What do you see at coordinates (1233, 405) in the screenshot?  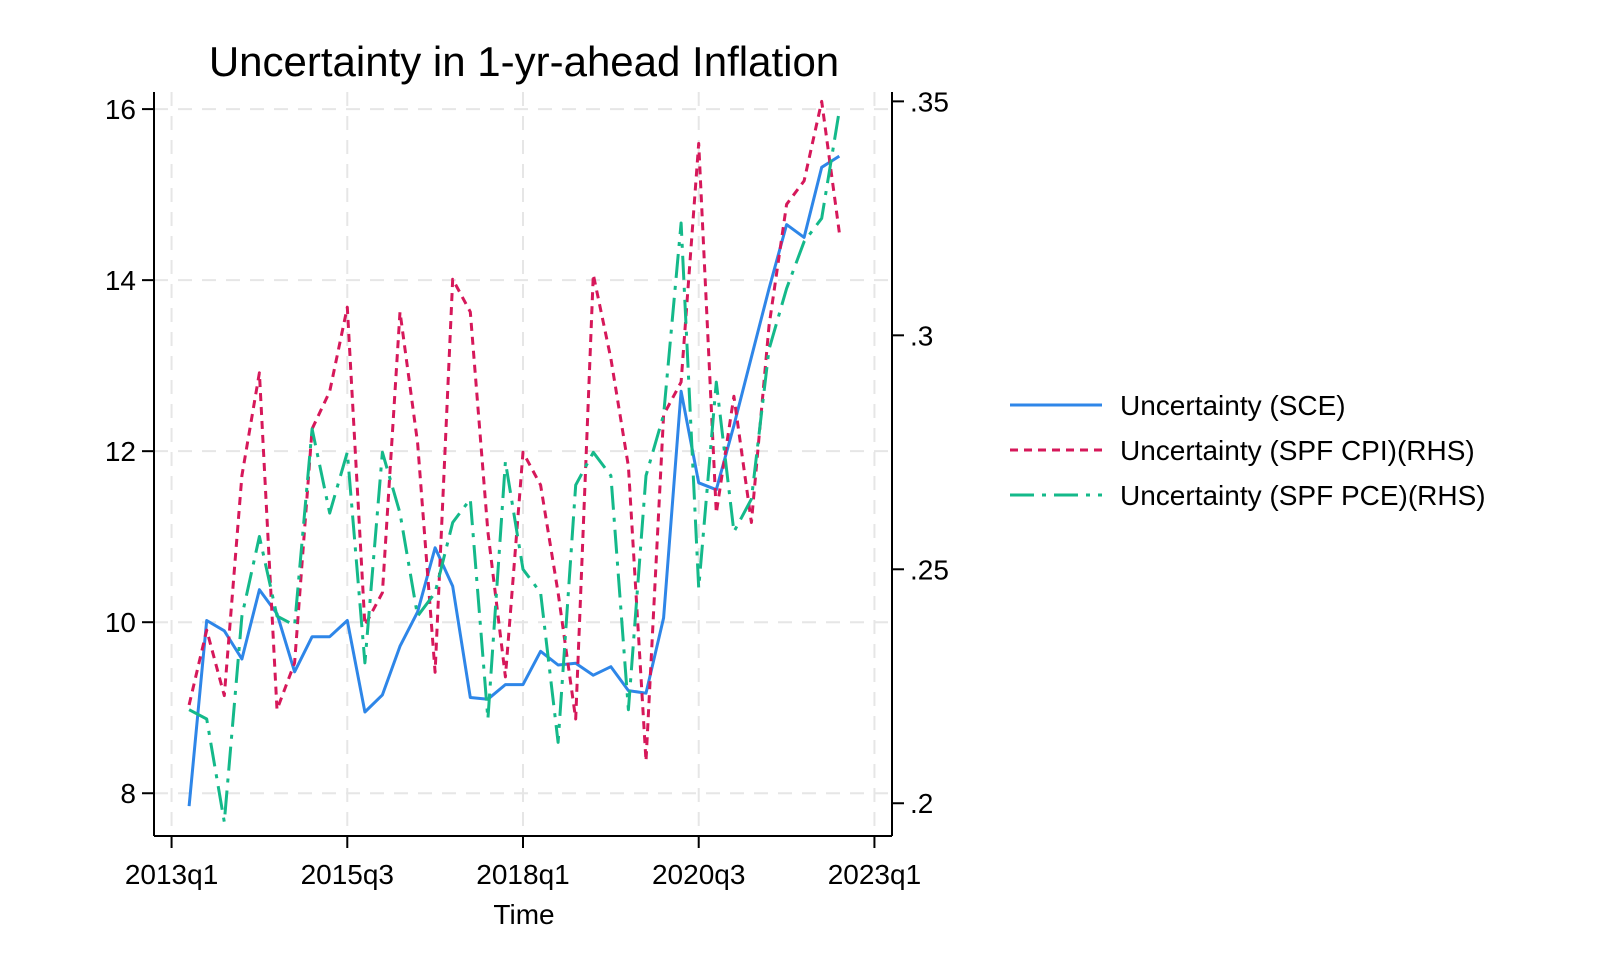 I see `legend-label-sce: Uncertainty (SCE)` at bounding box center [1233, 405].